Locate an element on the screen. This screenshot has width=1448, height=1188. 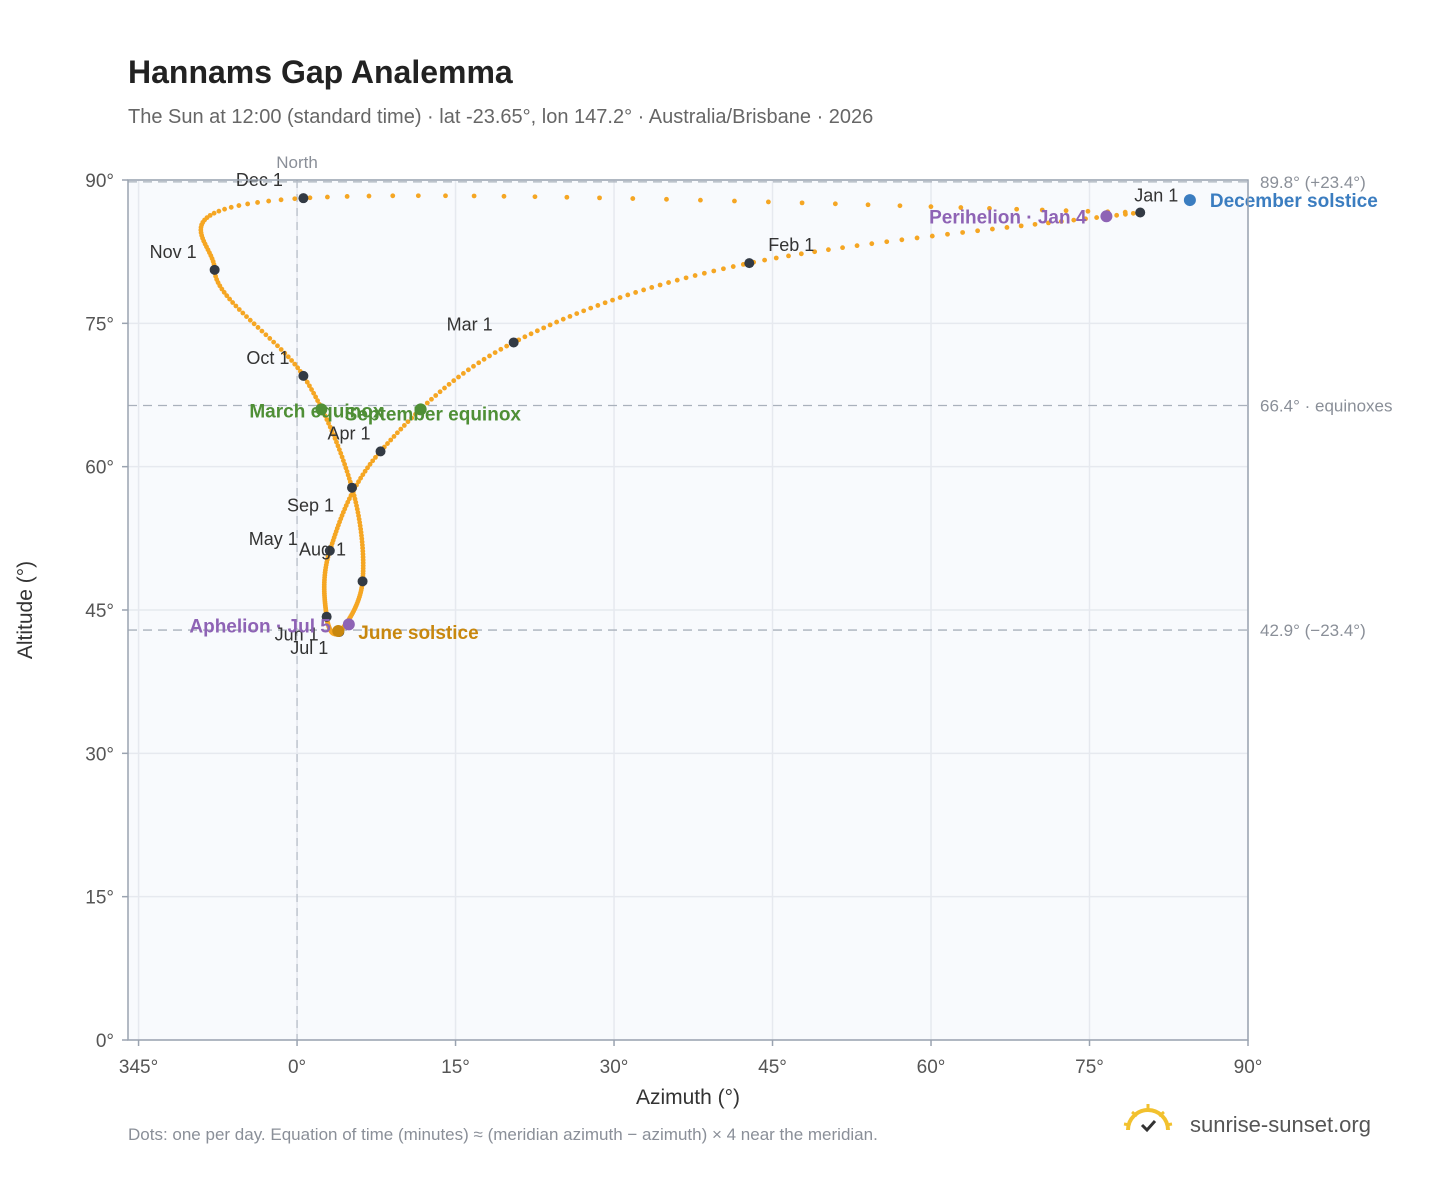
chart-title: Hannams Gap Analemma is located at coordinates (320, 72).